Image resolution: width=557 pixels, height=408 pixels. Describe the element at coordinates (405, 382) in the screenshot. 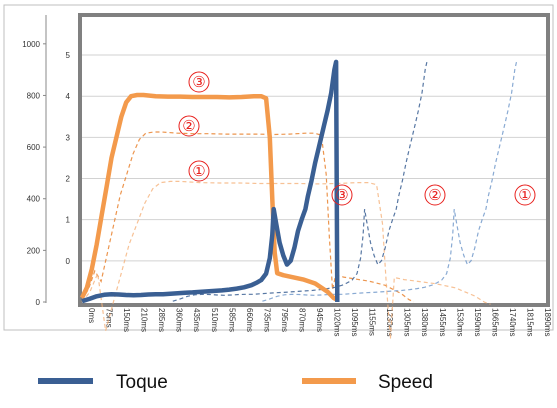

I see `legend-label-speed: Speed` at that location.